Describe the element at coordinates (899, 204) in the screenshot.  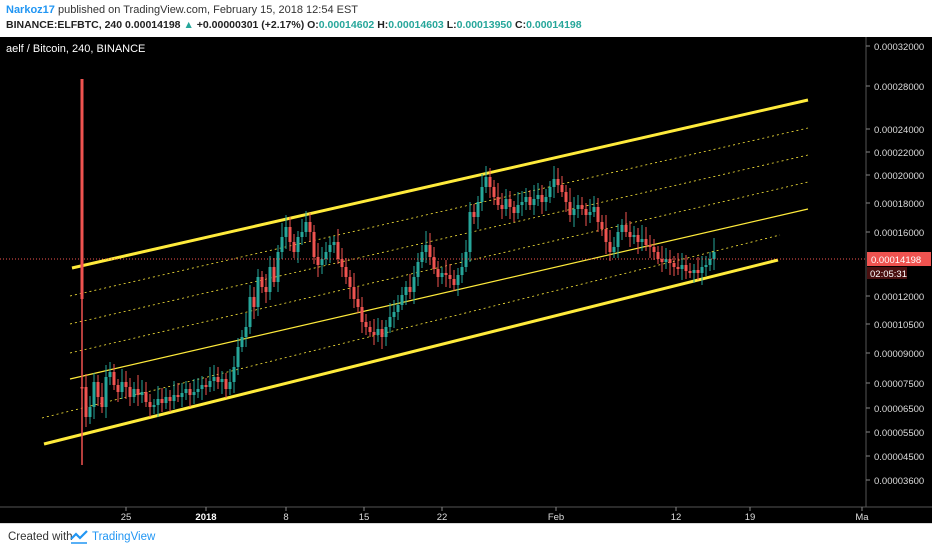
I see `price-tick-label: 0.00018000` at that location.